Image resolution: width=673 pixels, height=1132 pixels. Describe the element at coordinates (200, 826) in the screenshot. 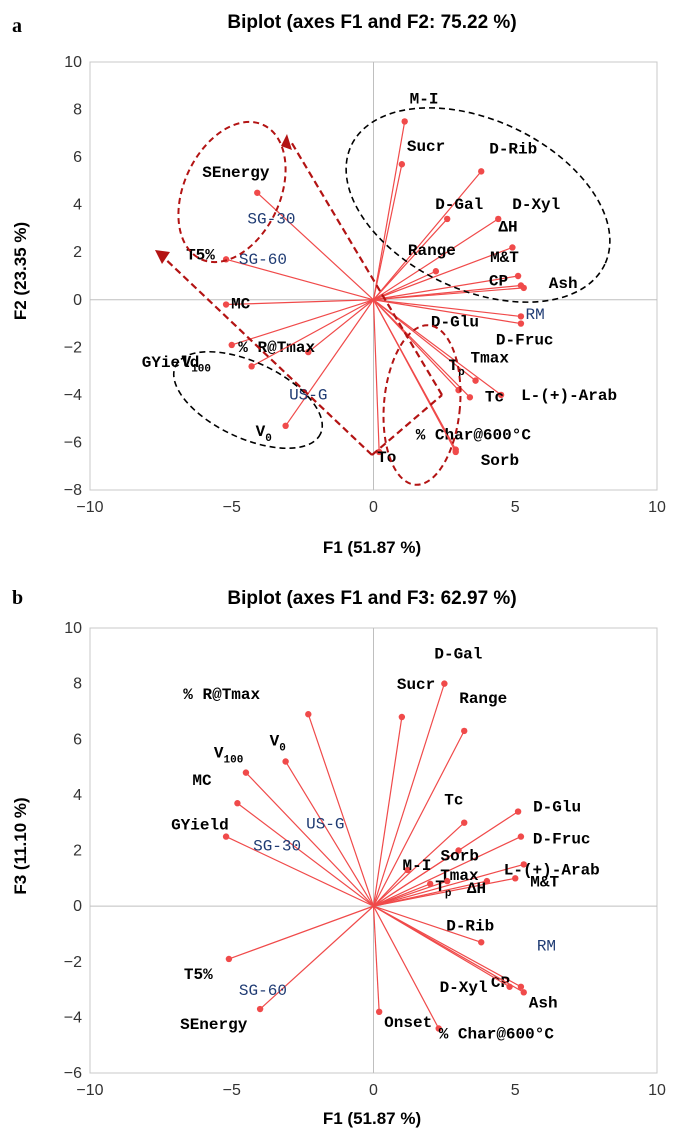

I see `variable-label-gyield: GYield` at that location.